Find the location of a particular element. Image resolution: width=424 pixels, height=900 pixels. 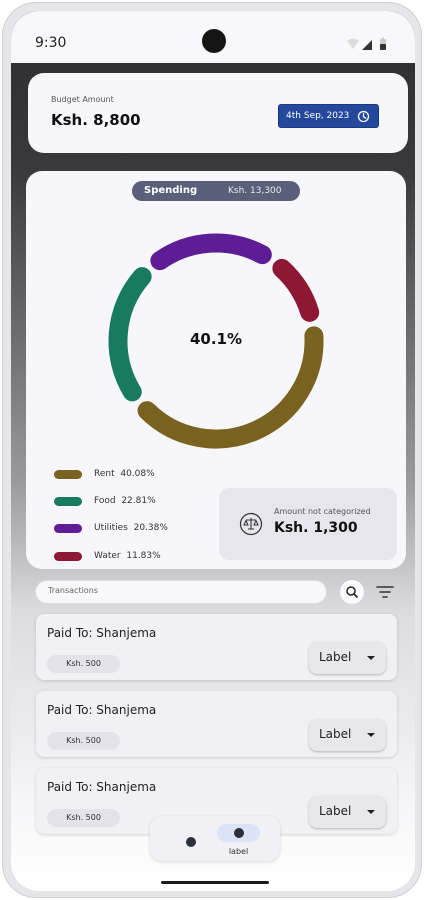

gesture-home-bar is located at coordinates (215, 882).